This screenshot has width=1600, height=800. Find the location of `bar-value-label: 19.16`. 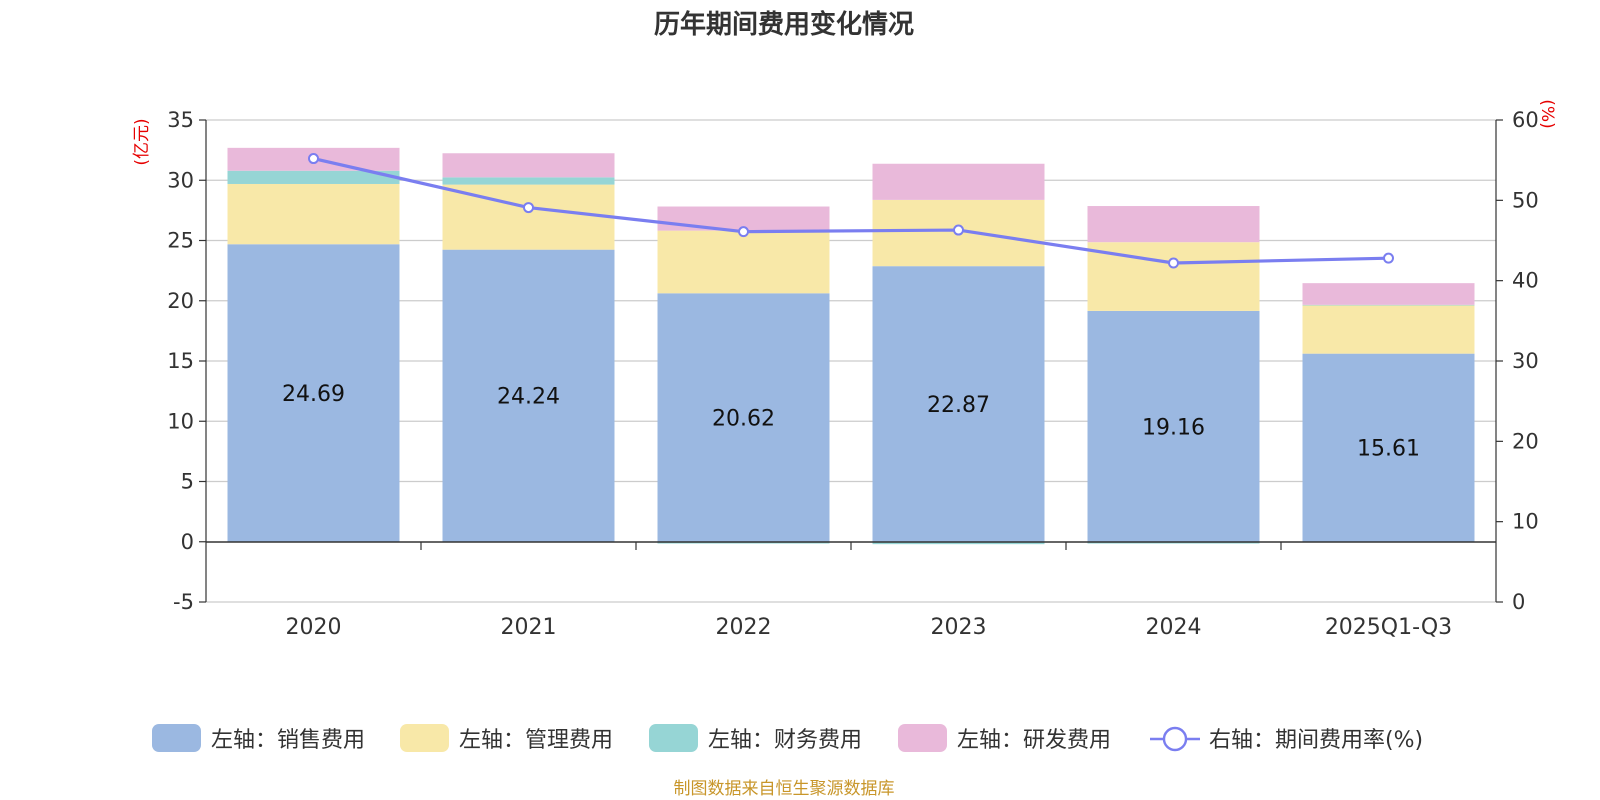

bar-value-label: 19.16 is located at coordinates (1173, 427).